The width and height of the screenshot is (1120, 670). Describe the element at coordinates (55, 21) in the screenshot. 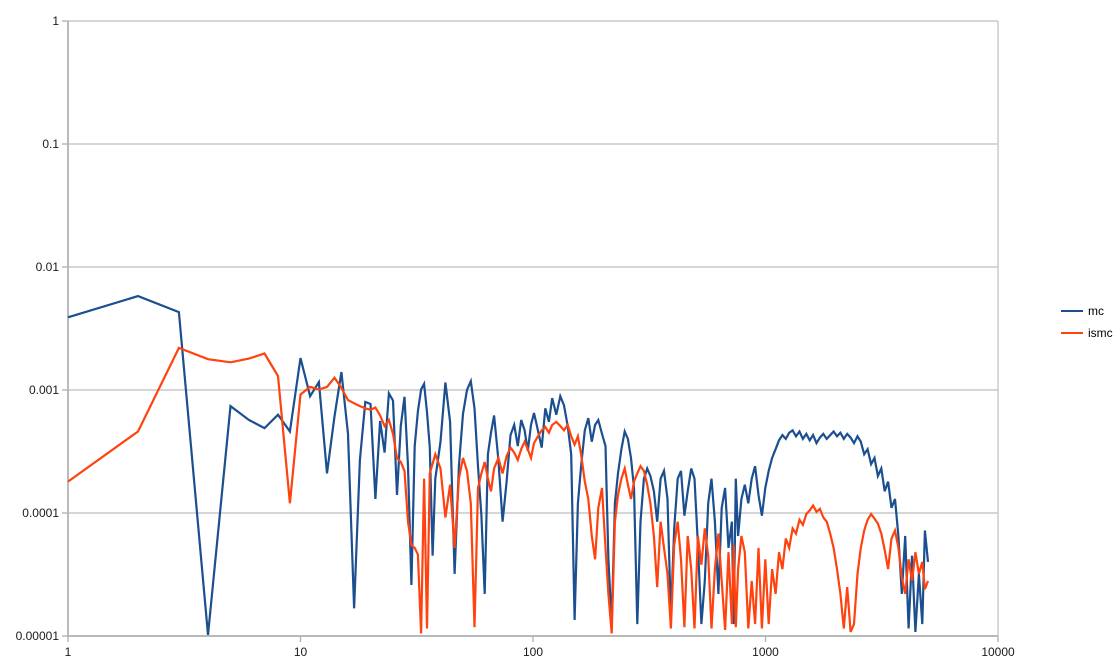

I see `y-tick-label: 1` at that location.